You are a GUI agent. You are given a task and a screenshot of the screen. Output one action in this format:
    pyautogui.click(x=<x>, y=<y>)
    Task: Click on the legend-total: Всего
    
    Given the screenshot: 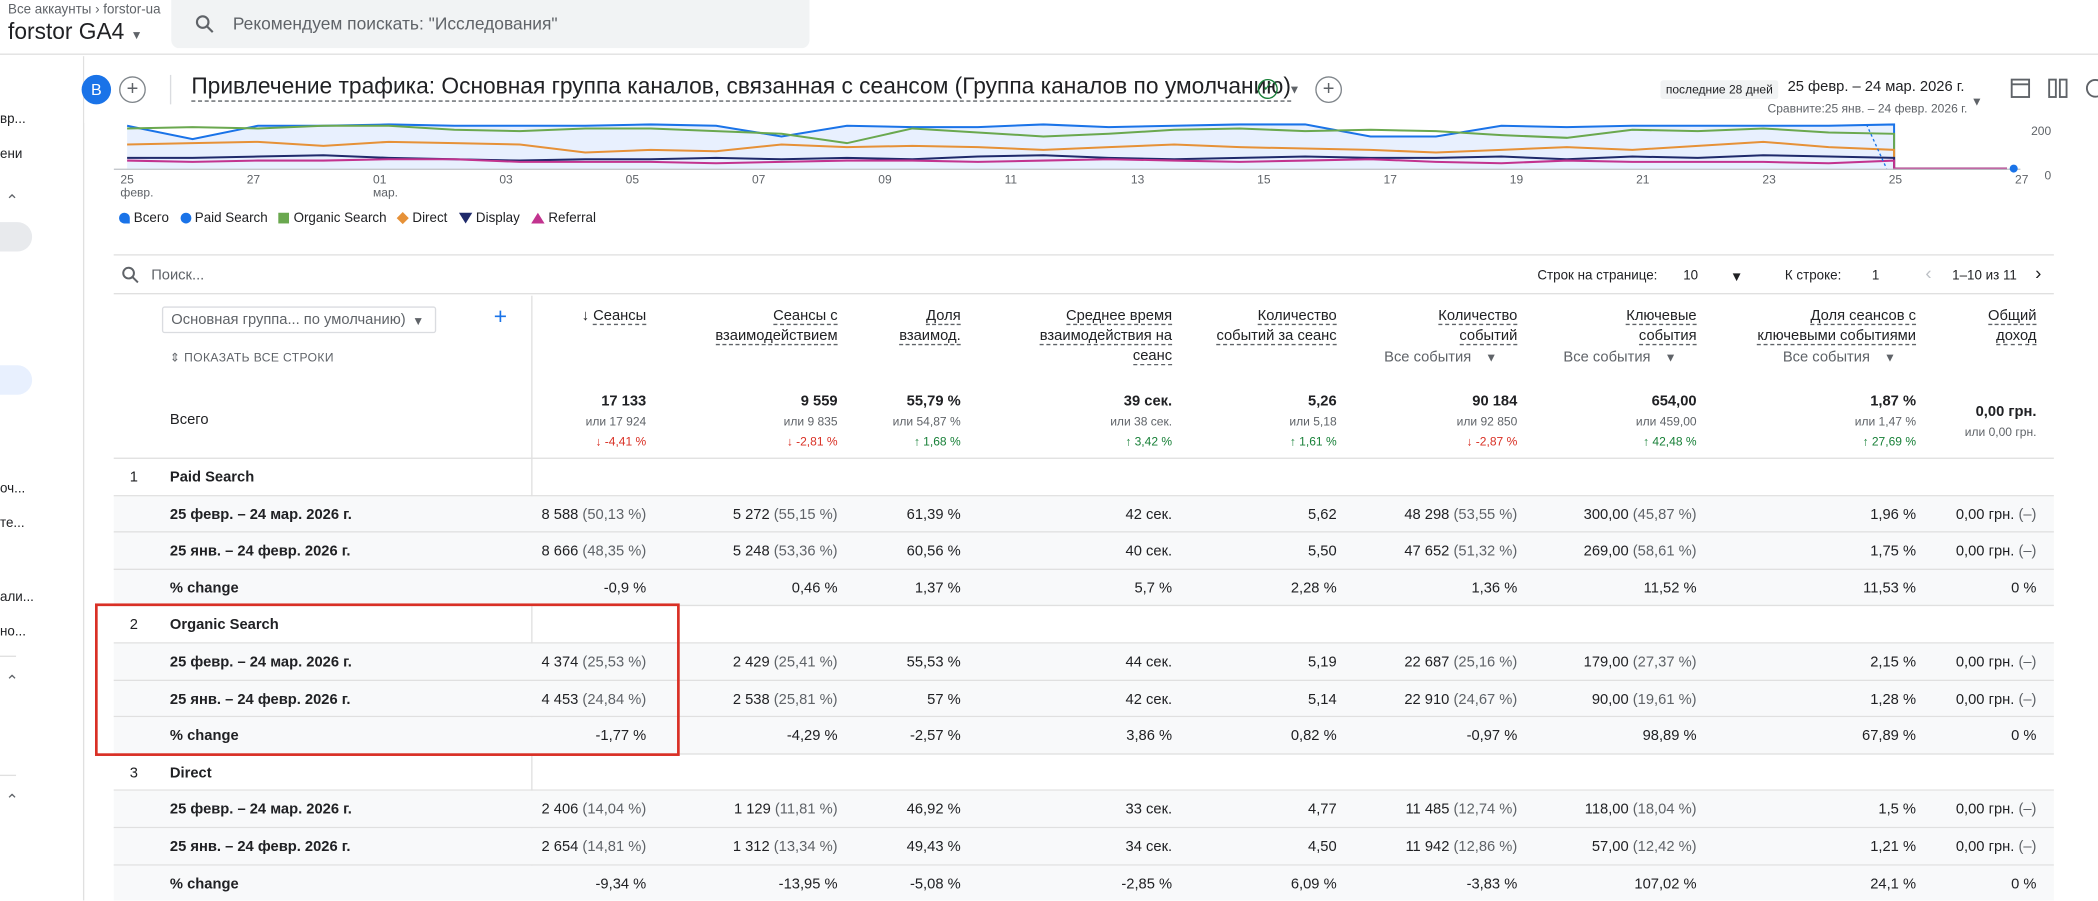 What is the action you would take?
    pyautogui.click(x=144, y=218)
    